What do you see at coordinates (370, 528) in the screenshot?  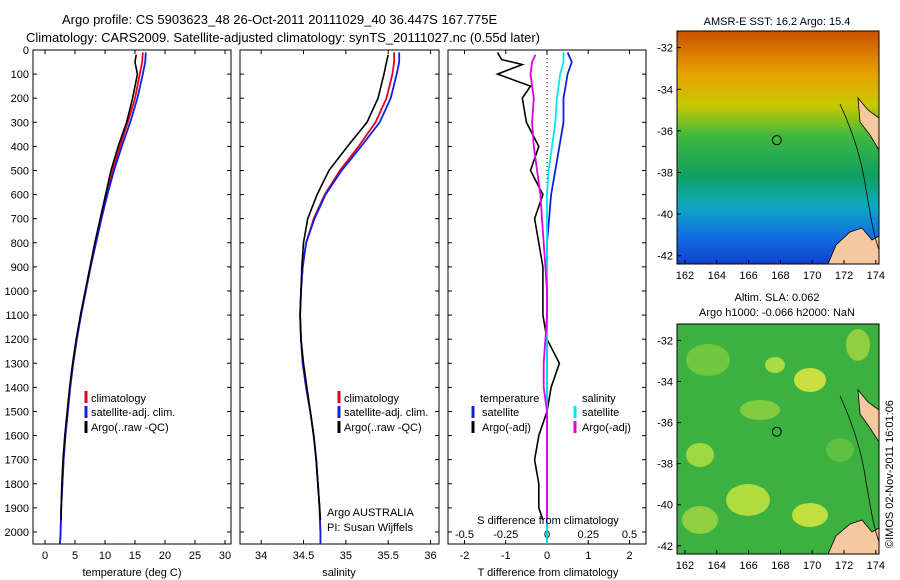 I see `pi-annotation: PI: Susan Wijffels` at bounding box center [370, 528].